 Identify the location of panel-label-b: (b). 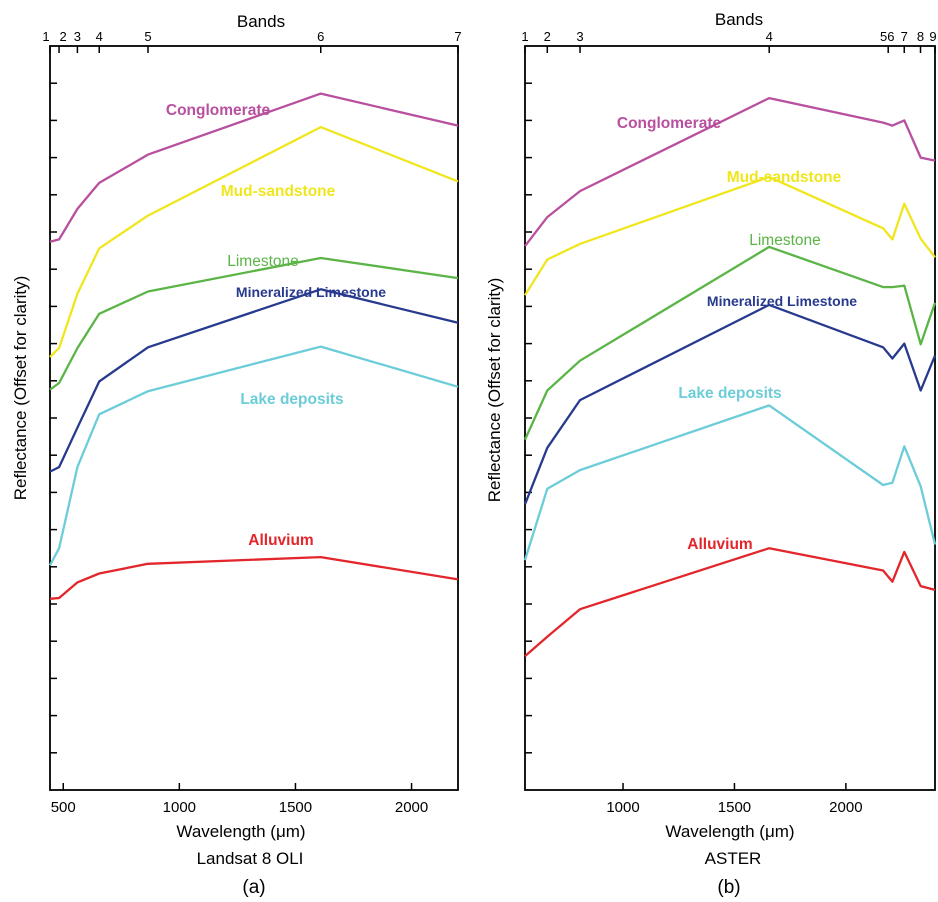
(728, 887).